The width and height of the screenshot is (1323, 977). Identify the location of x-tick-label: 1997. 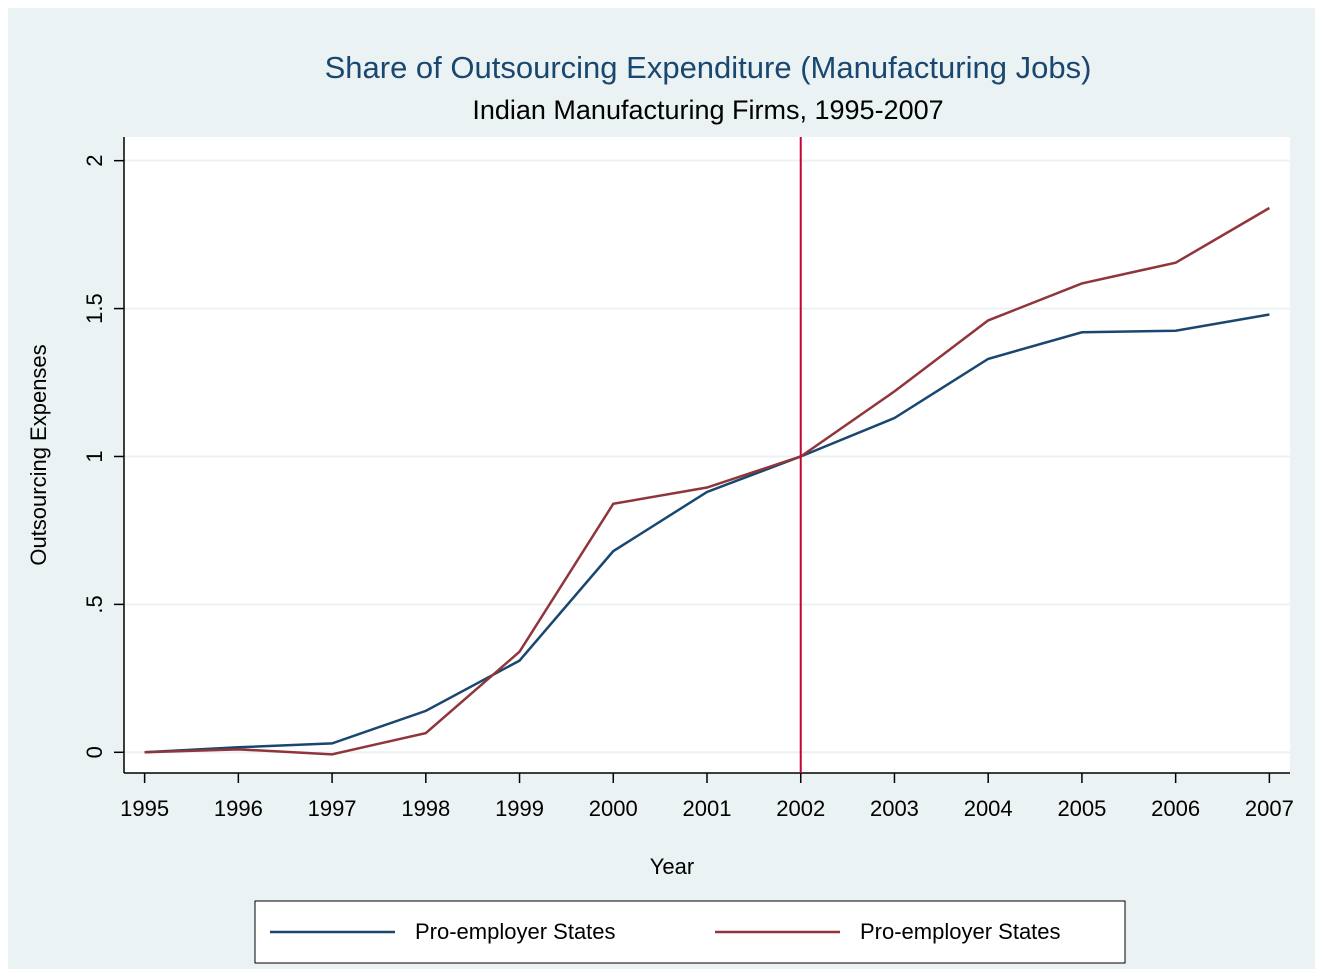
(332, 808).